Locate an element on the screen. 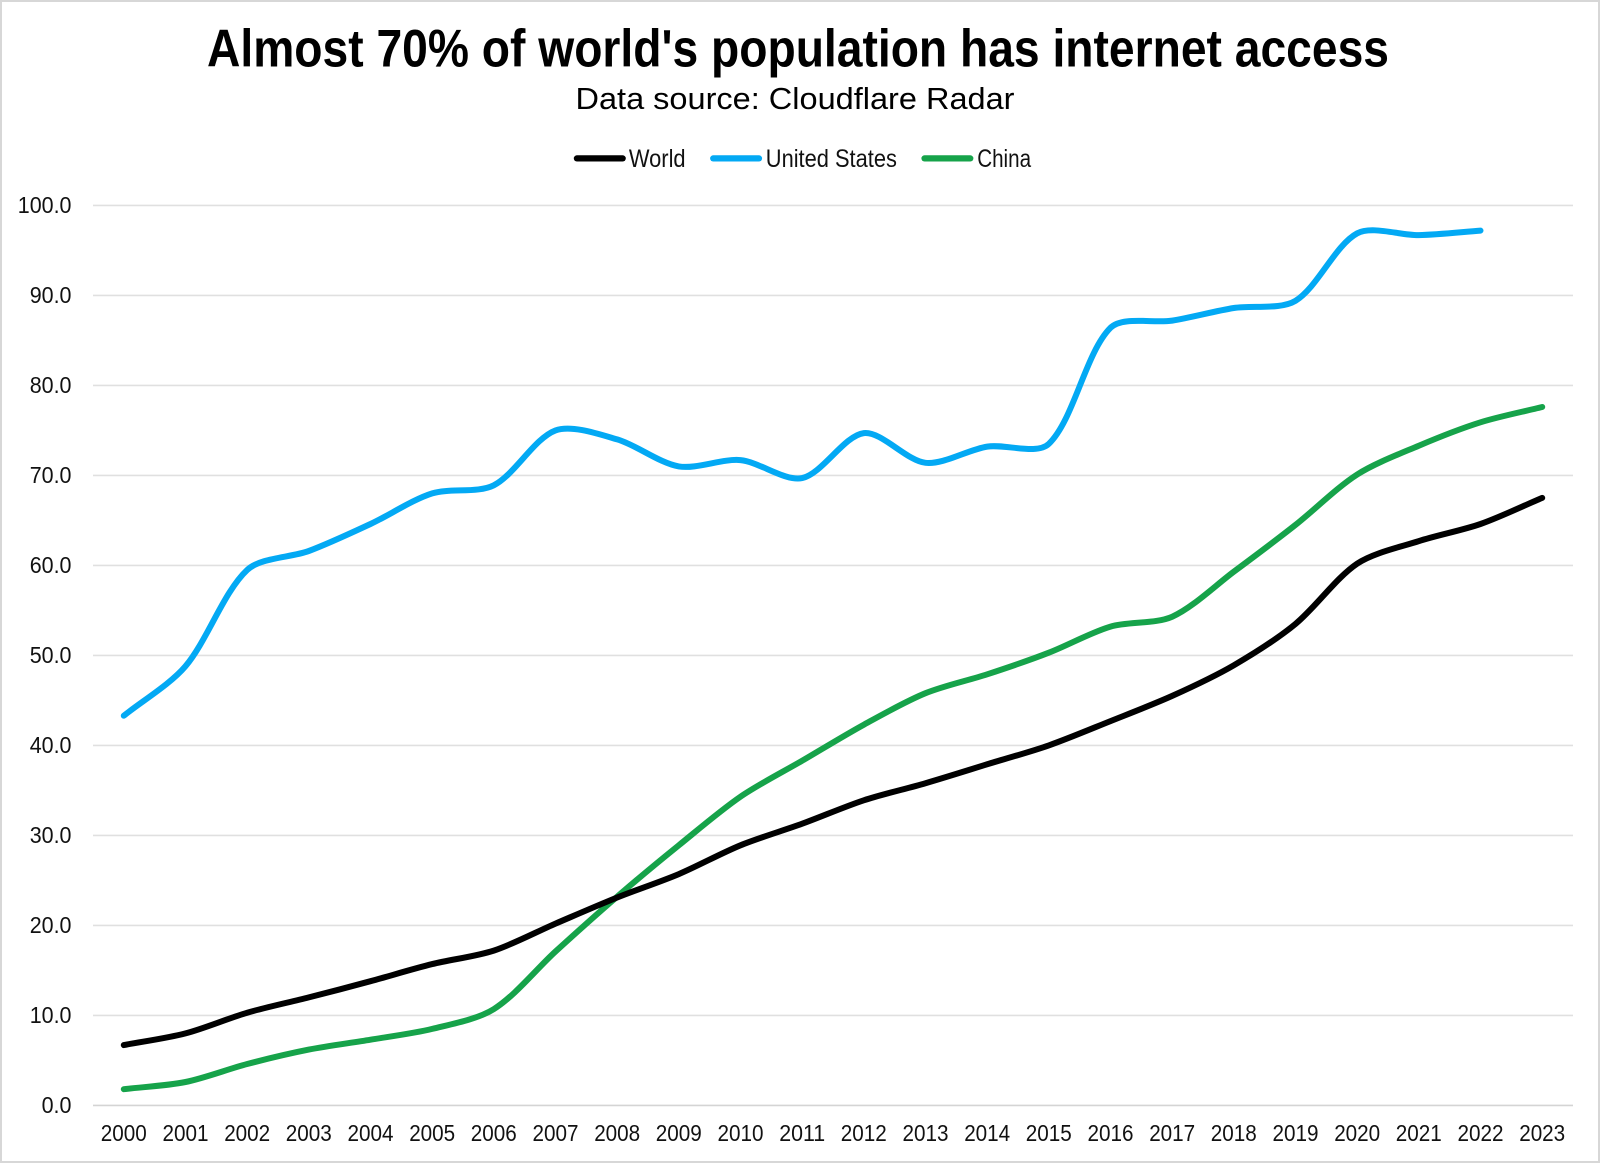  svg-text: 2007 is located at coordinates (556, 1133).